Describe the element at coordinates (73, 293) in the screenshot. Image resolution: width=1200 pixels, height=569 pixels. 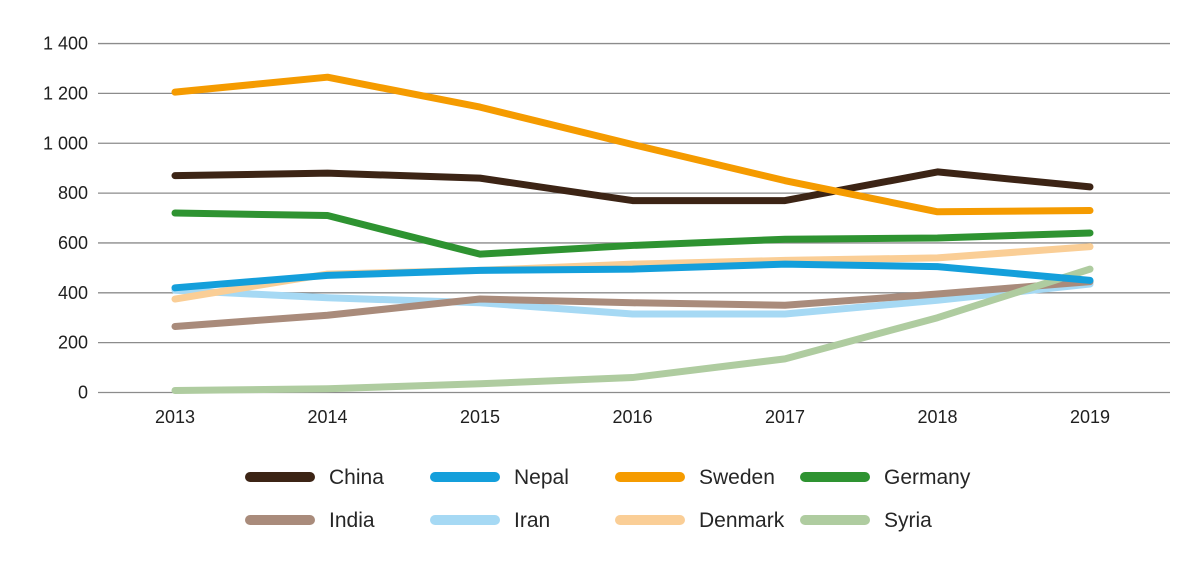
I see `y-tick-label: 400` at that location.